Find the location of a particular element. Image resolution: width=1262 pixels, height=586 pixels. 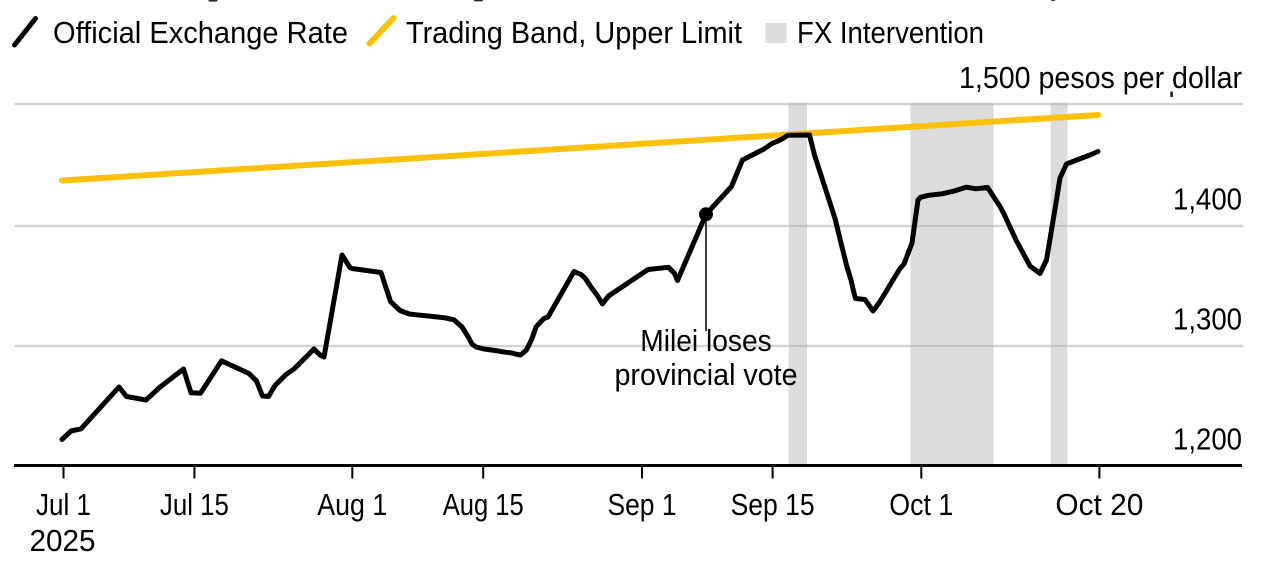

svg-text: Jul 1 is located at coordinates (63, 505).